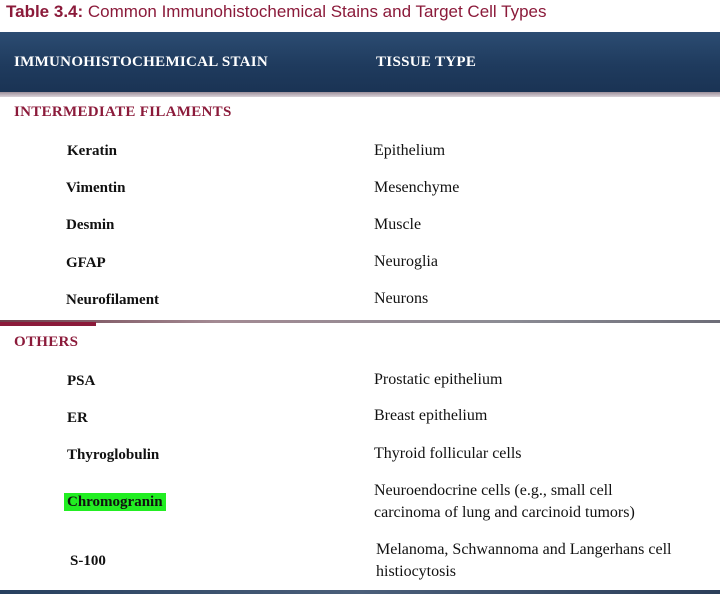 Image resolution: width=720 pixels, height=597 pixels. What do you see at coordinates (401, 298) in the screenshot?
I see `tissue-neurofilament: Neurons` at bounding box center [401, 298].